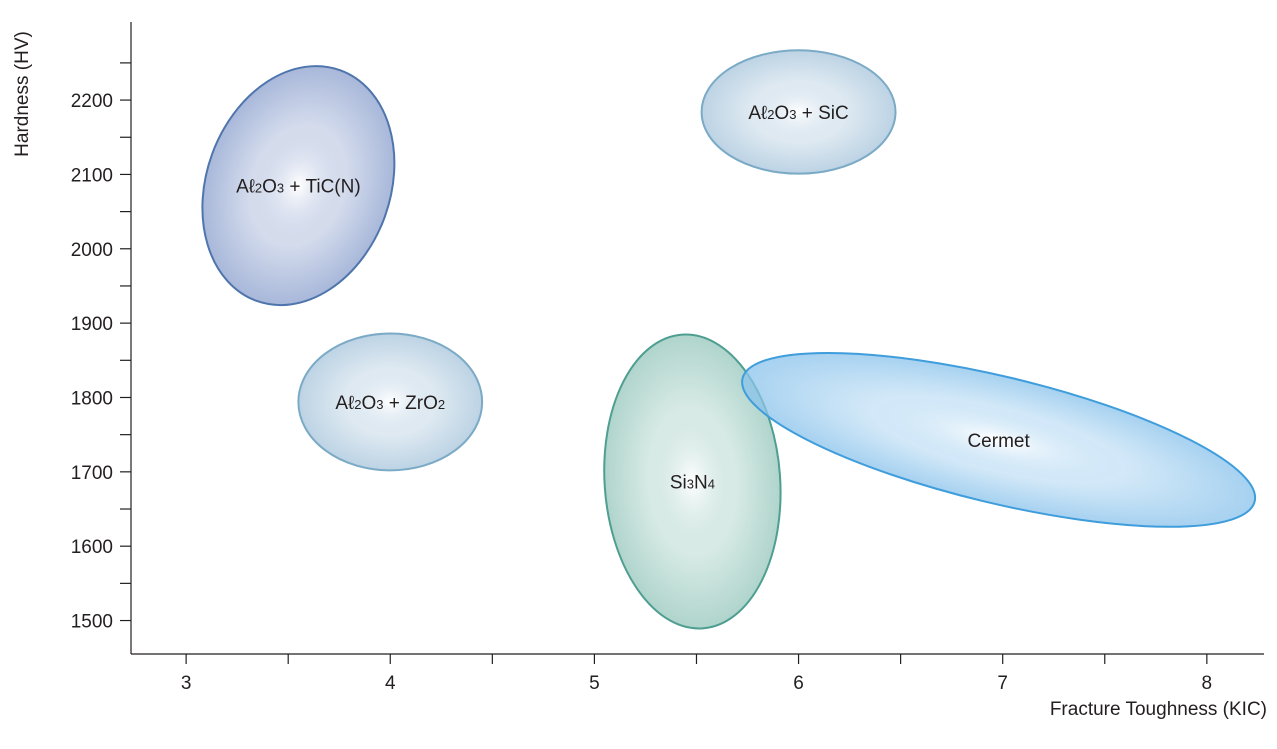 The image size is (1277, 749). What do you see at coordinates (92, 101) in the screenshot?
I see `y-tick-label: 2200` at bounding box center [92, 101].